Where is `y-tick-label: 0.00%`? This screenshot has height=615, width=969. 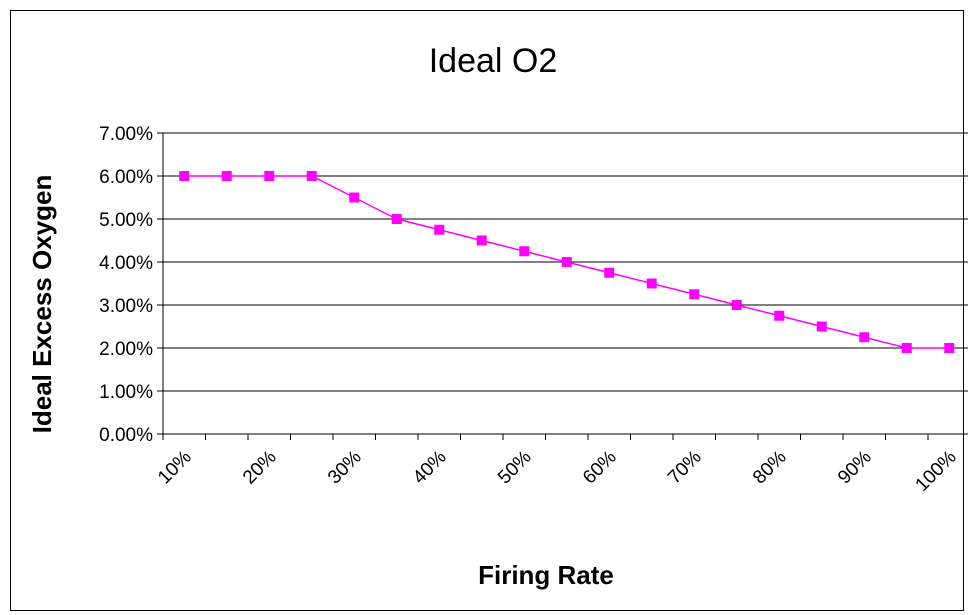
y-tick-label: 0.00% is located at coordinates (126, 435).